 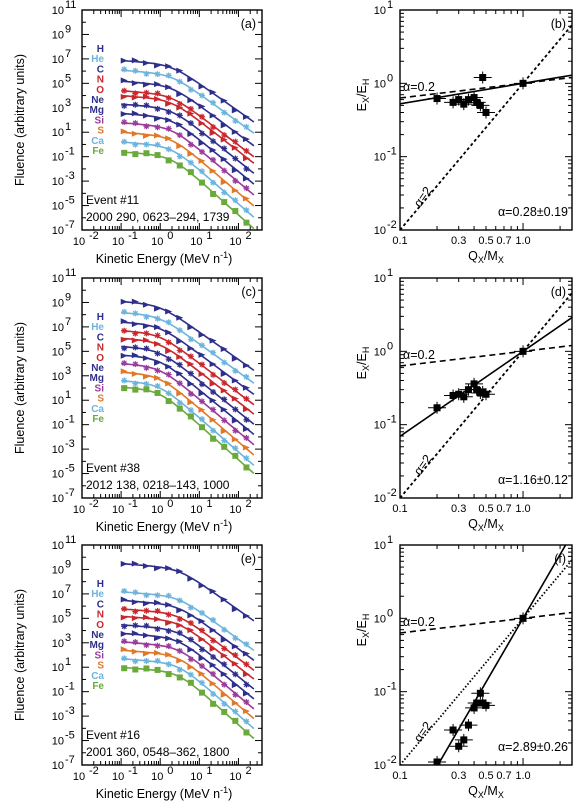 What do you see at coordinates (68, 564) in the screenshot?
I see `y-tick-exponent: 9` at bounding box center [68, 564].